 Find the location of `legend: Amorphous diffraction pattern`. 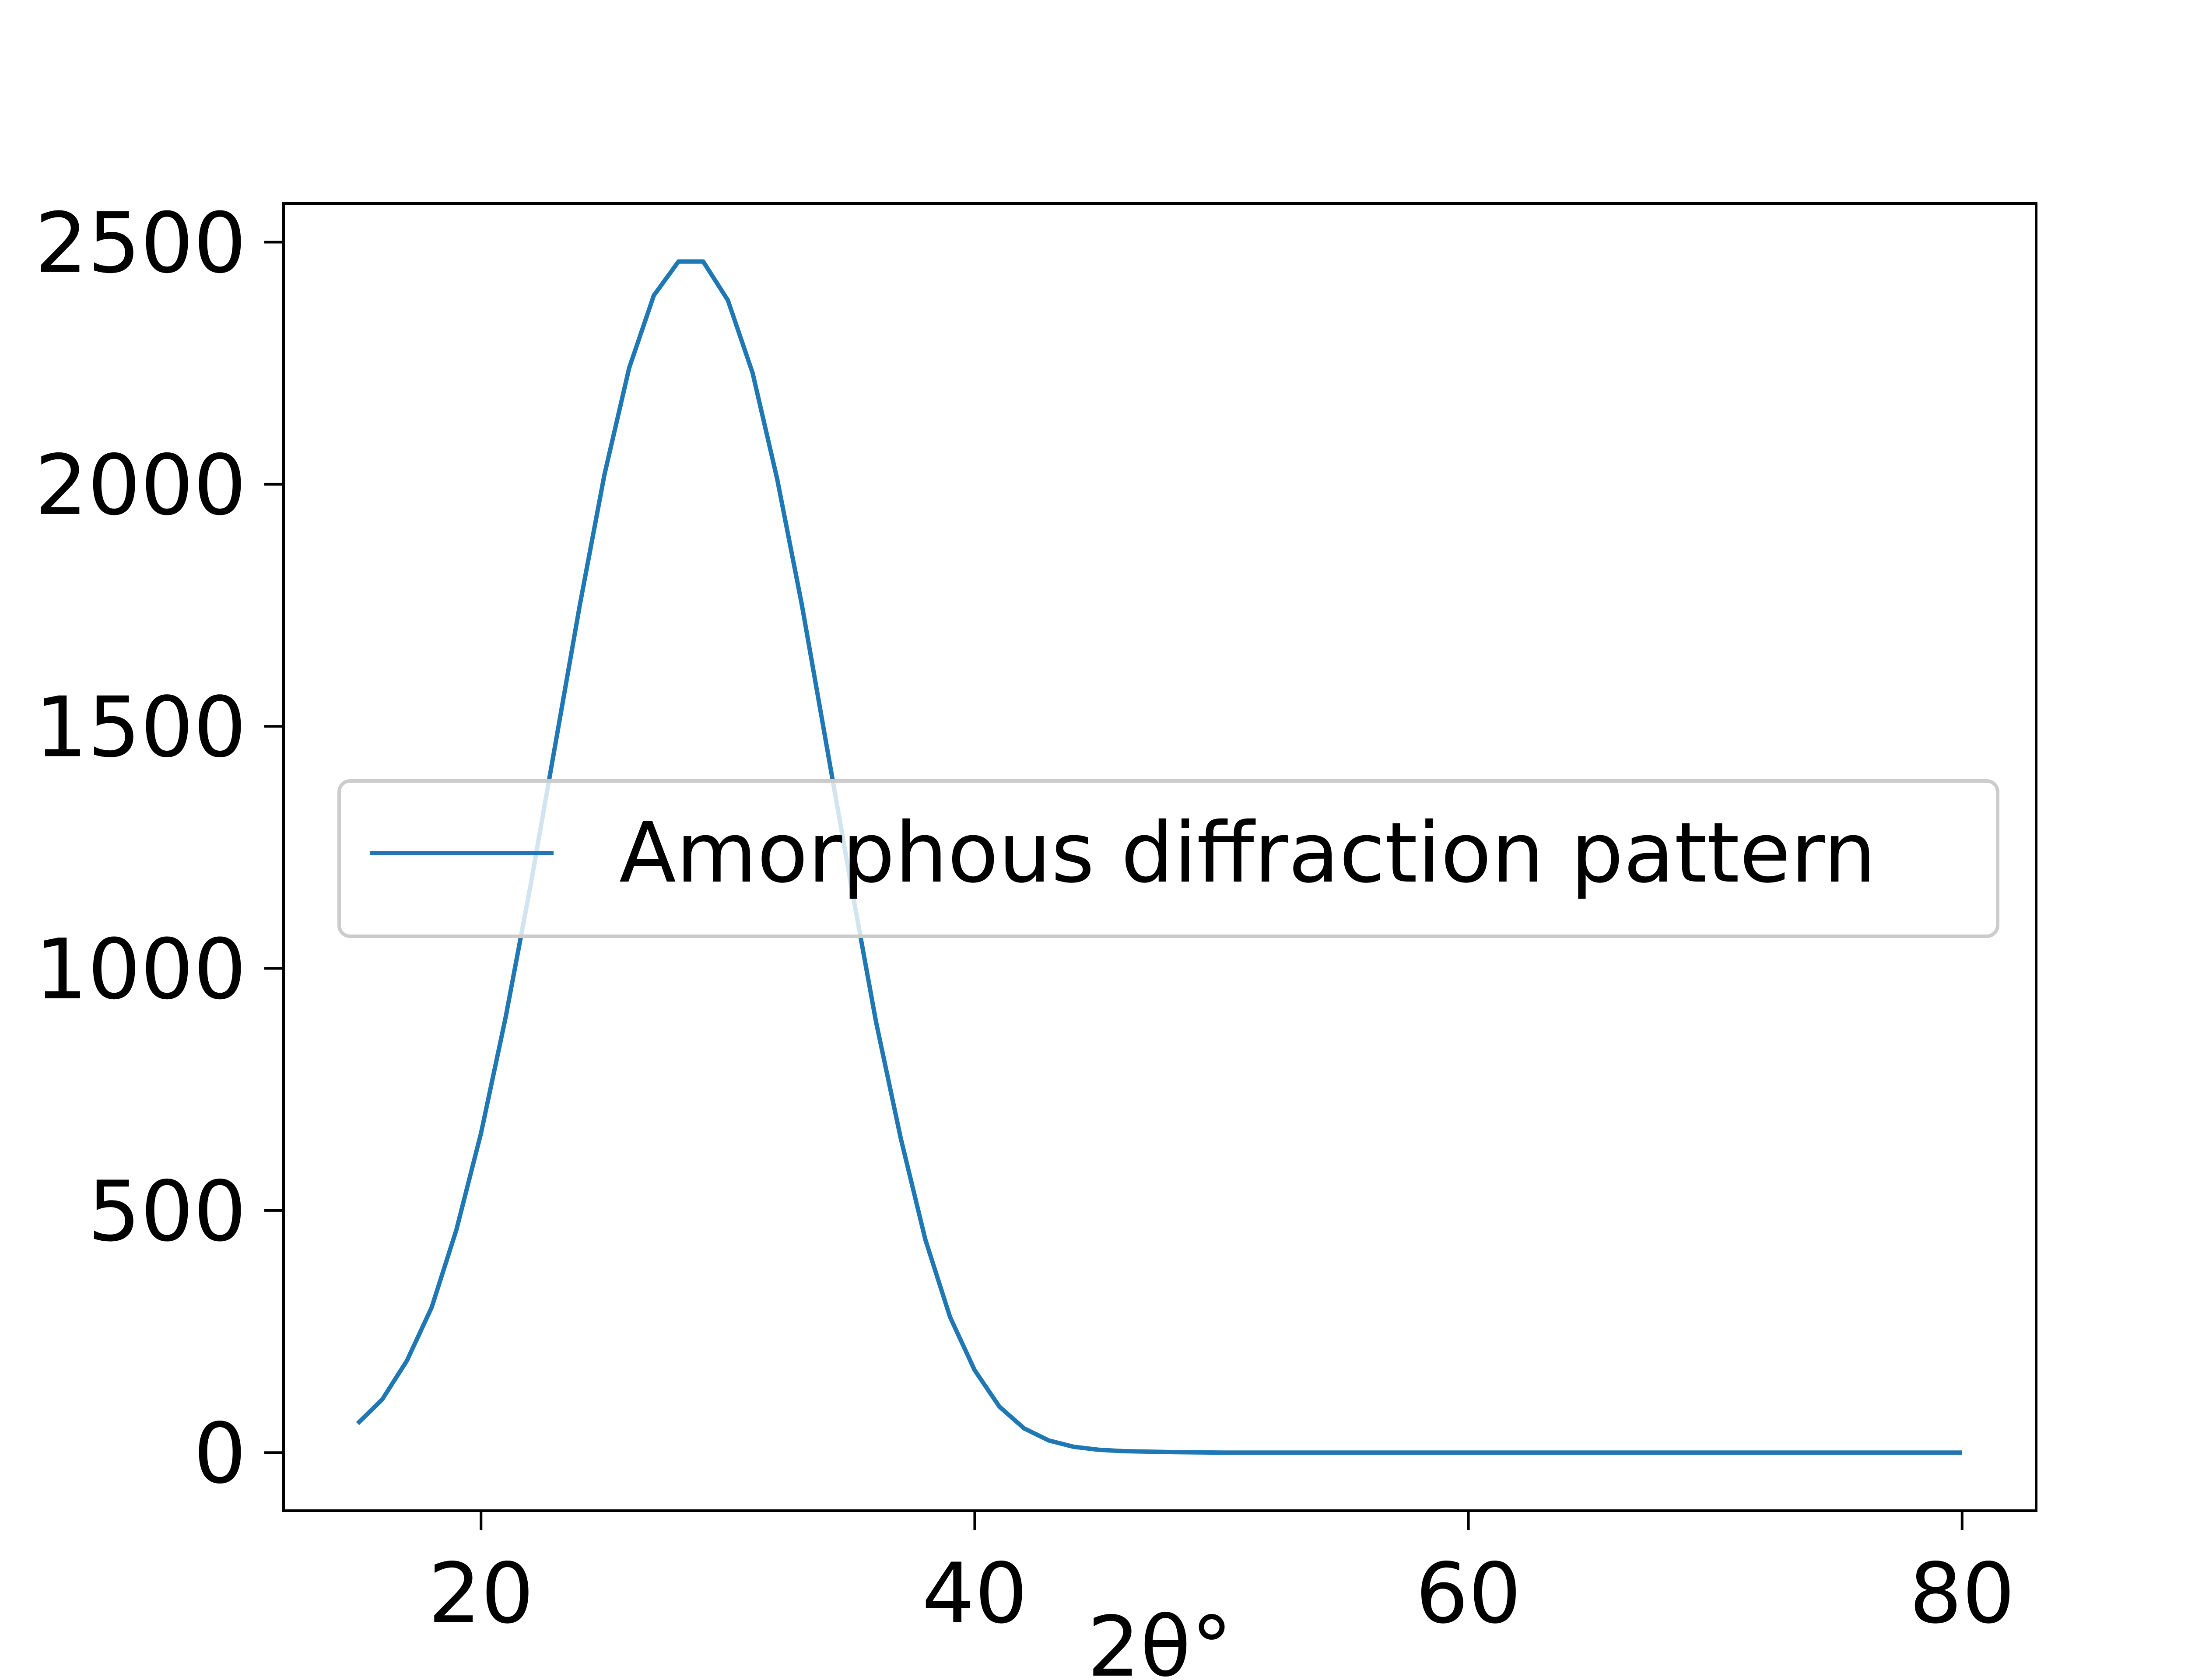

legend: Amorphous diffraction pattern is located at coordinates (1168, 858).